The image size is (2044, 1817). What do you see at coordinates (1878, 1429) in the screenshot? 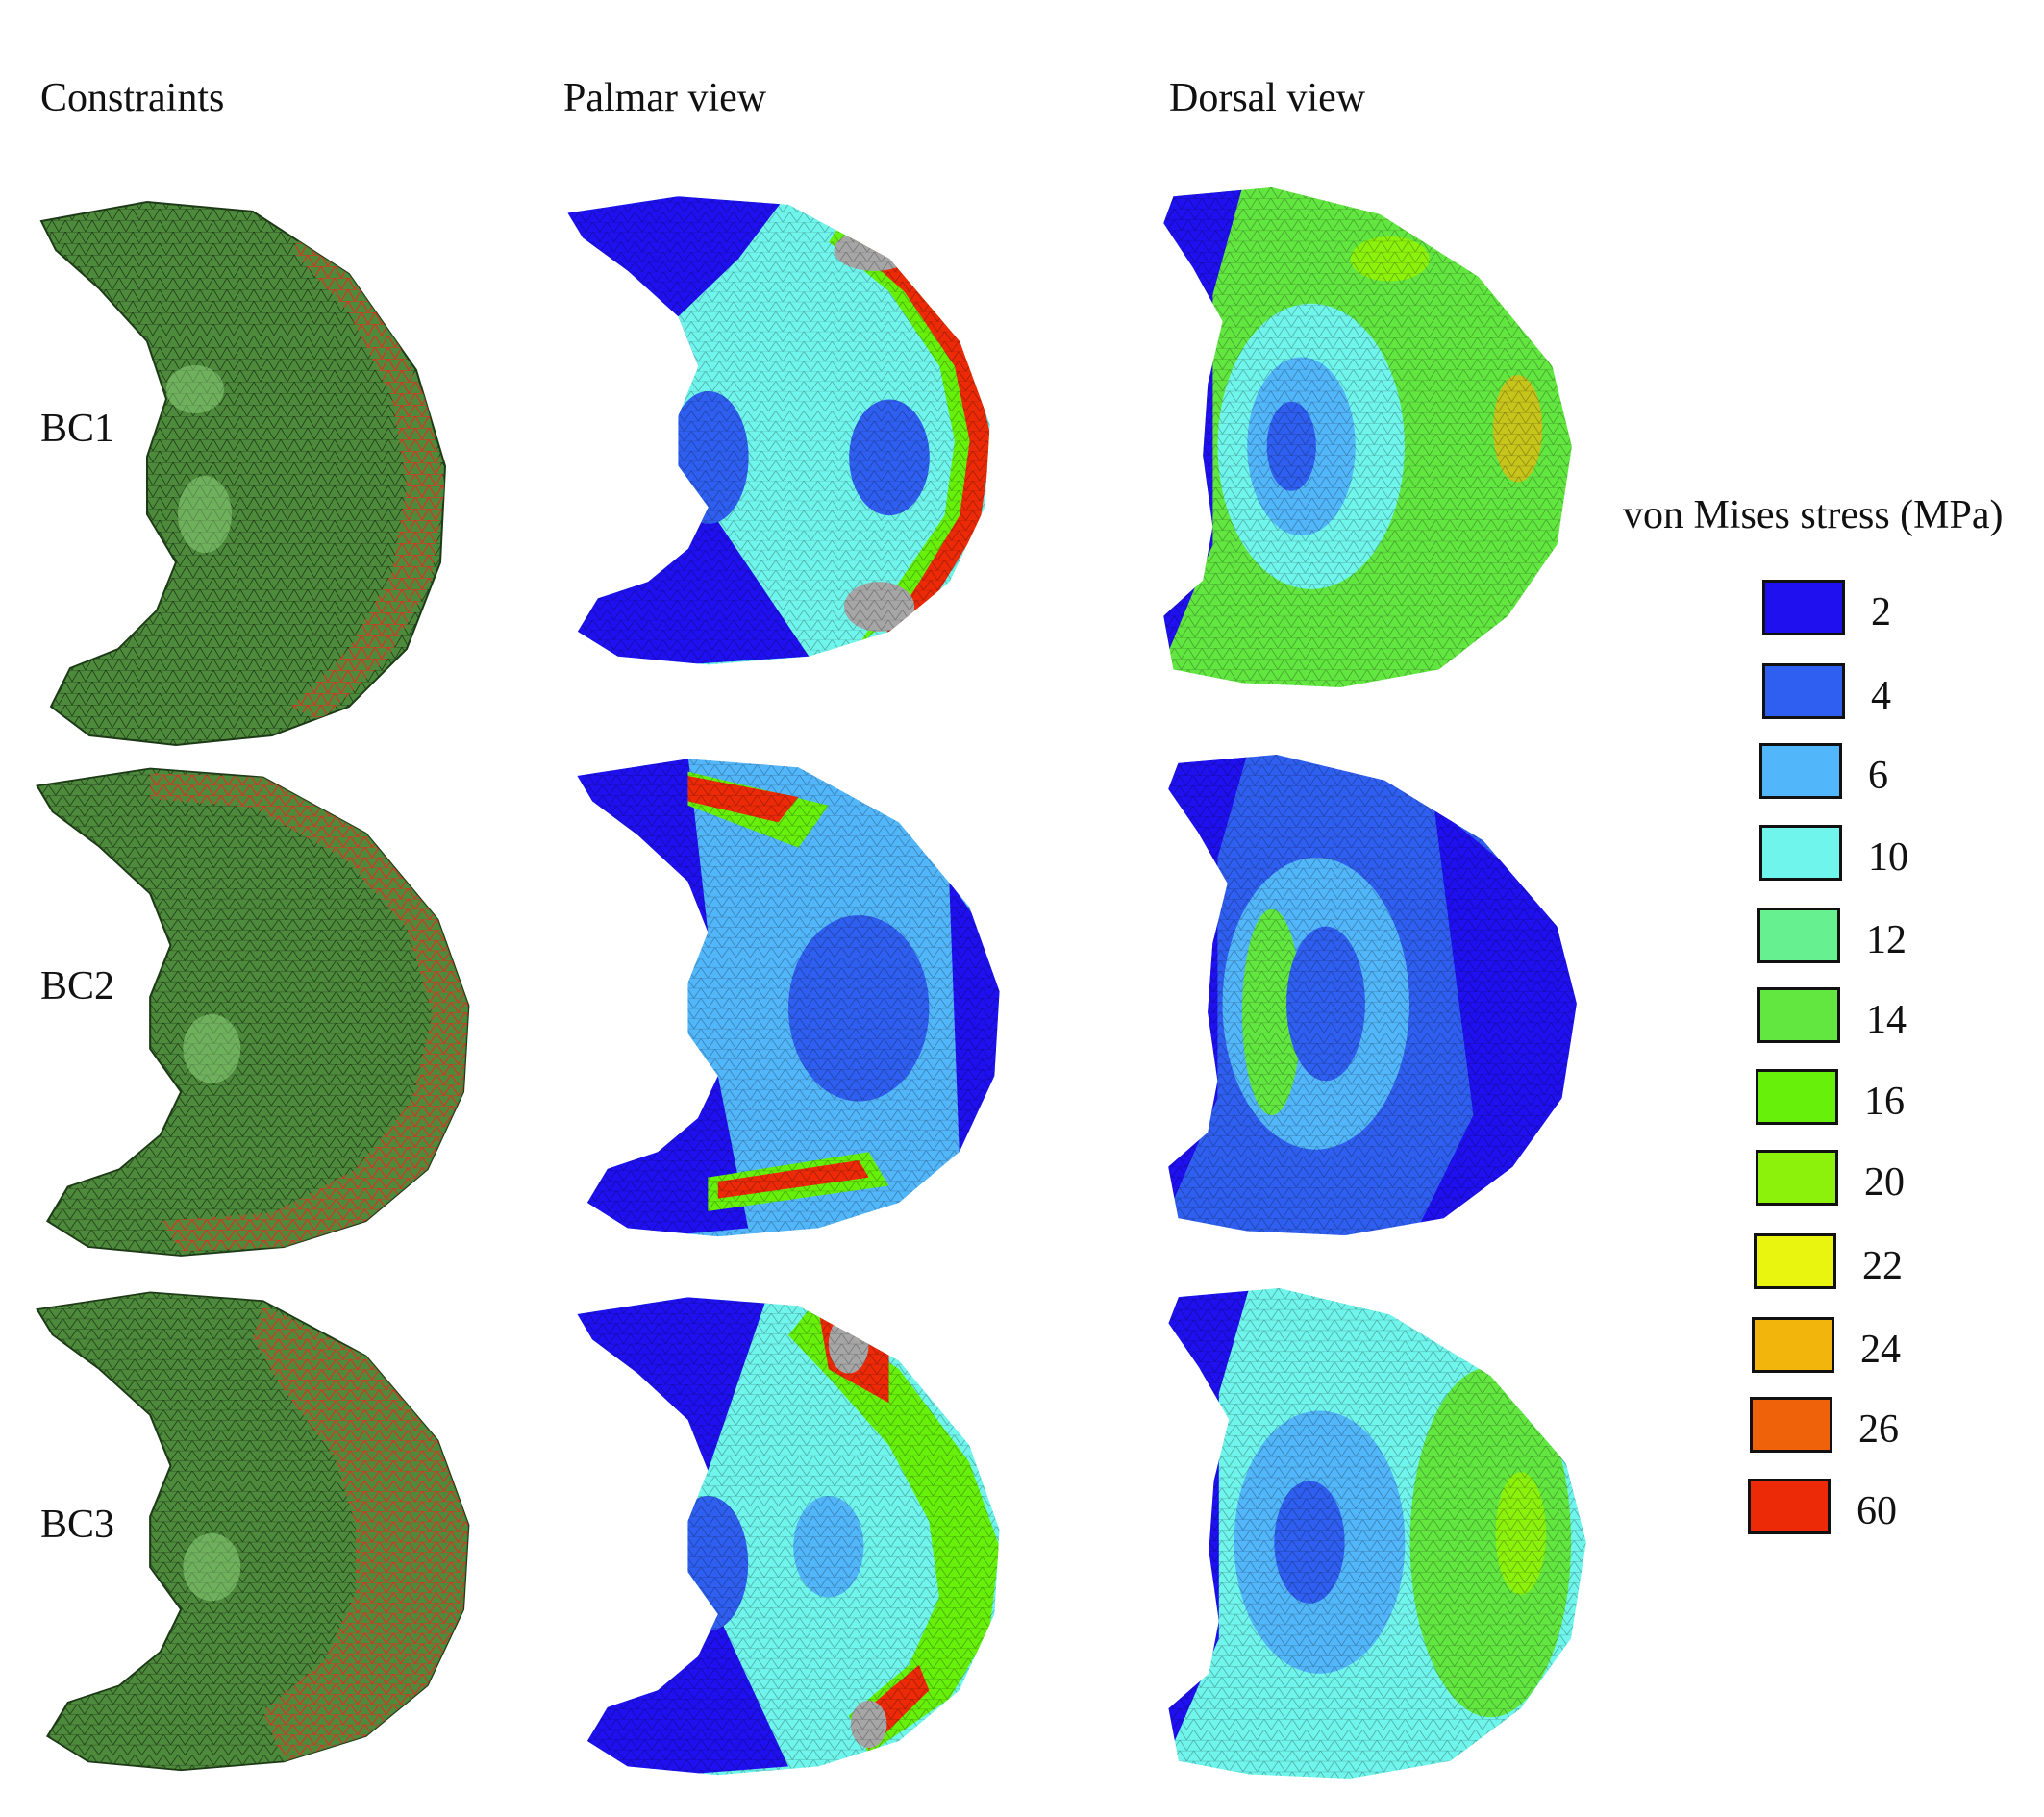
I see `legend-value-label: 26` at bounding box center [1878, 1429].